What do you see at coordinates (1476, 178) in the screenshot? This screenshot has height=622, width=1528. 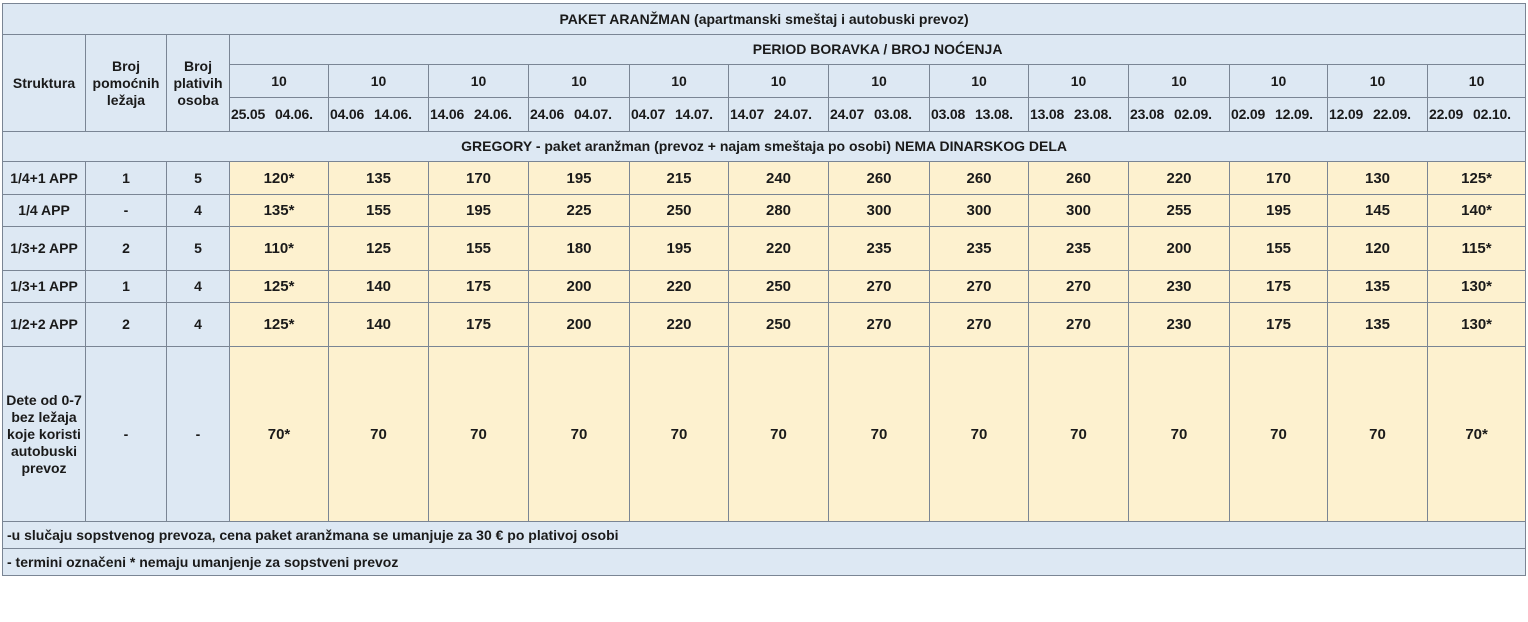 I see `price-cell: 125*` at bounding box center [1476, 178].